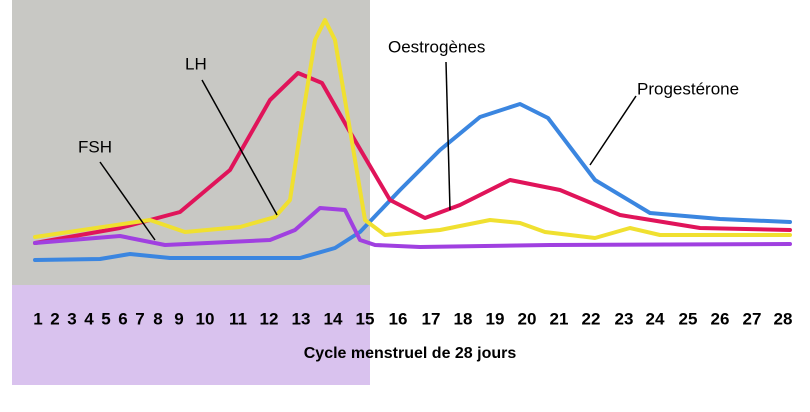 The width and height of the screenshot is (810, 412). I want to click on day-number: 8, so click(157, 318).